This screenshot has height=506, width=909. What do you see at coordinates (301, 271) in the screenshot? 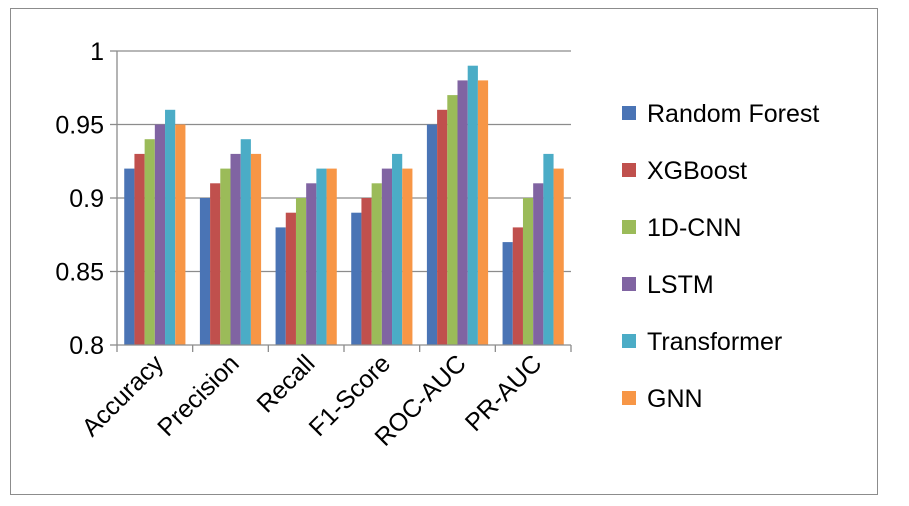
I see `bar-1d-cnn-recall` at bounding box center [301, 271].